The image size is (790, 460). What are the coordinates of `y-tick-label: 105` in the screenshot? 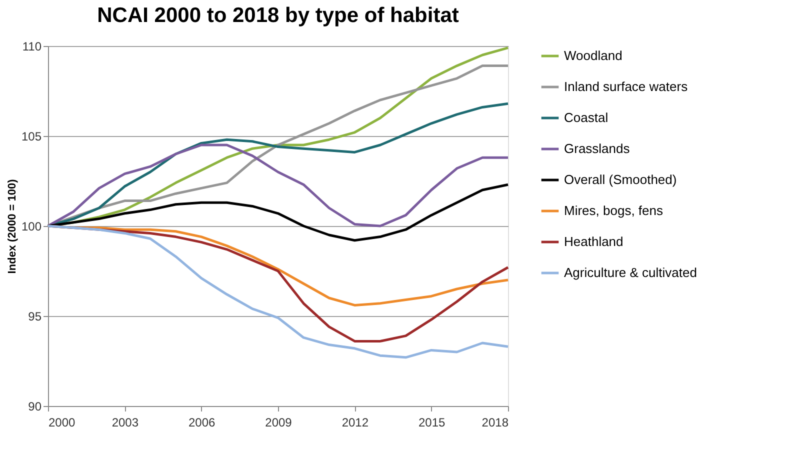 It's located at (31, 137).